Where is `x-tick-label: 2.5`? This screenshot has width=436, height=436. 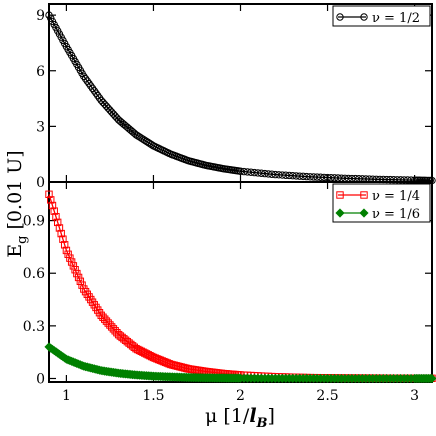 x-tick-label: 2.5 is located at coordinates (327, 396).